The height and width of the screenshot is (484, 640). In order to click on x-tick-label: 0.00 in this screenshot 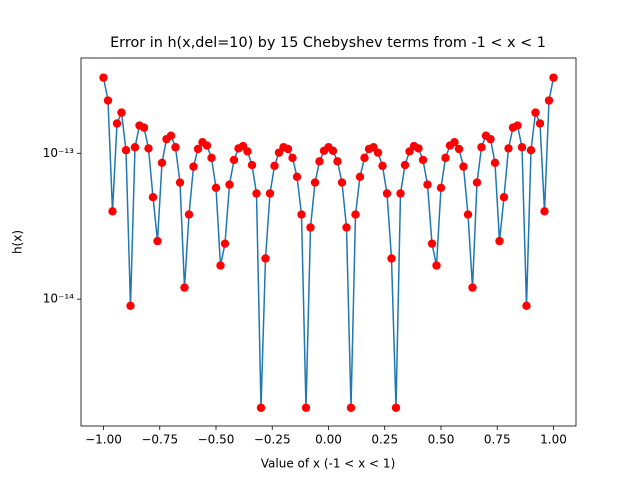, I will do `click(328, 440)`.